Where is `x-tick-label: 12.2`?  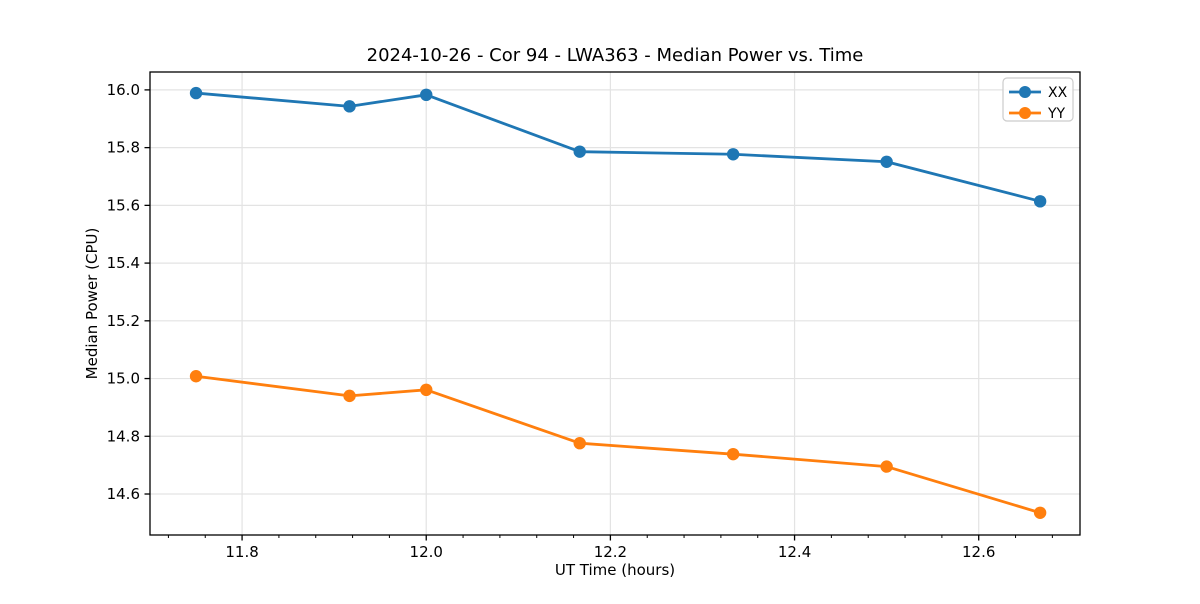
x-tick-label: 12.2 is located at coordinates (610, 552).